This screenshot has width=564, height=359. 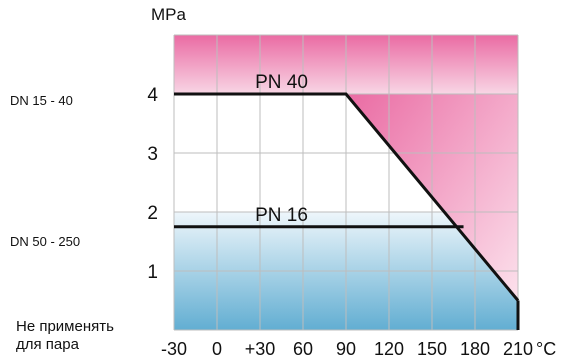 I want to click on dn-range-pn40-label: DN 15 - 40, so click(x=41, y=100).